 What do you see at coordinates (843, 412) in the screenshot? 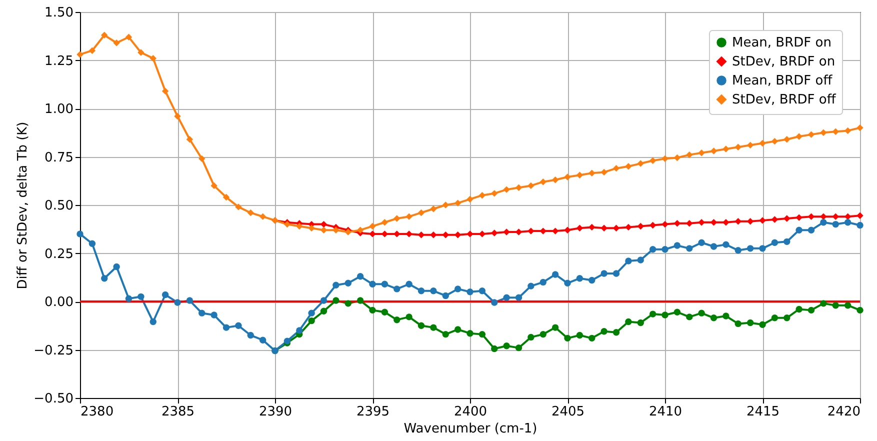
I see `x-tick-label: 2420` at bounding box center [843, 412].